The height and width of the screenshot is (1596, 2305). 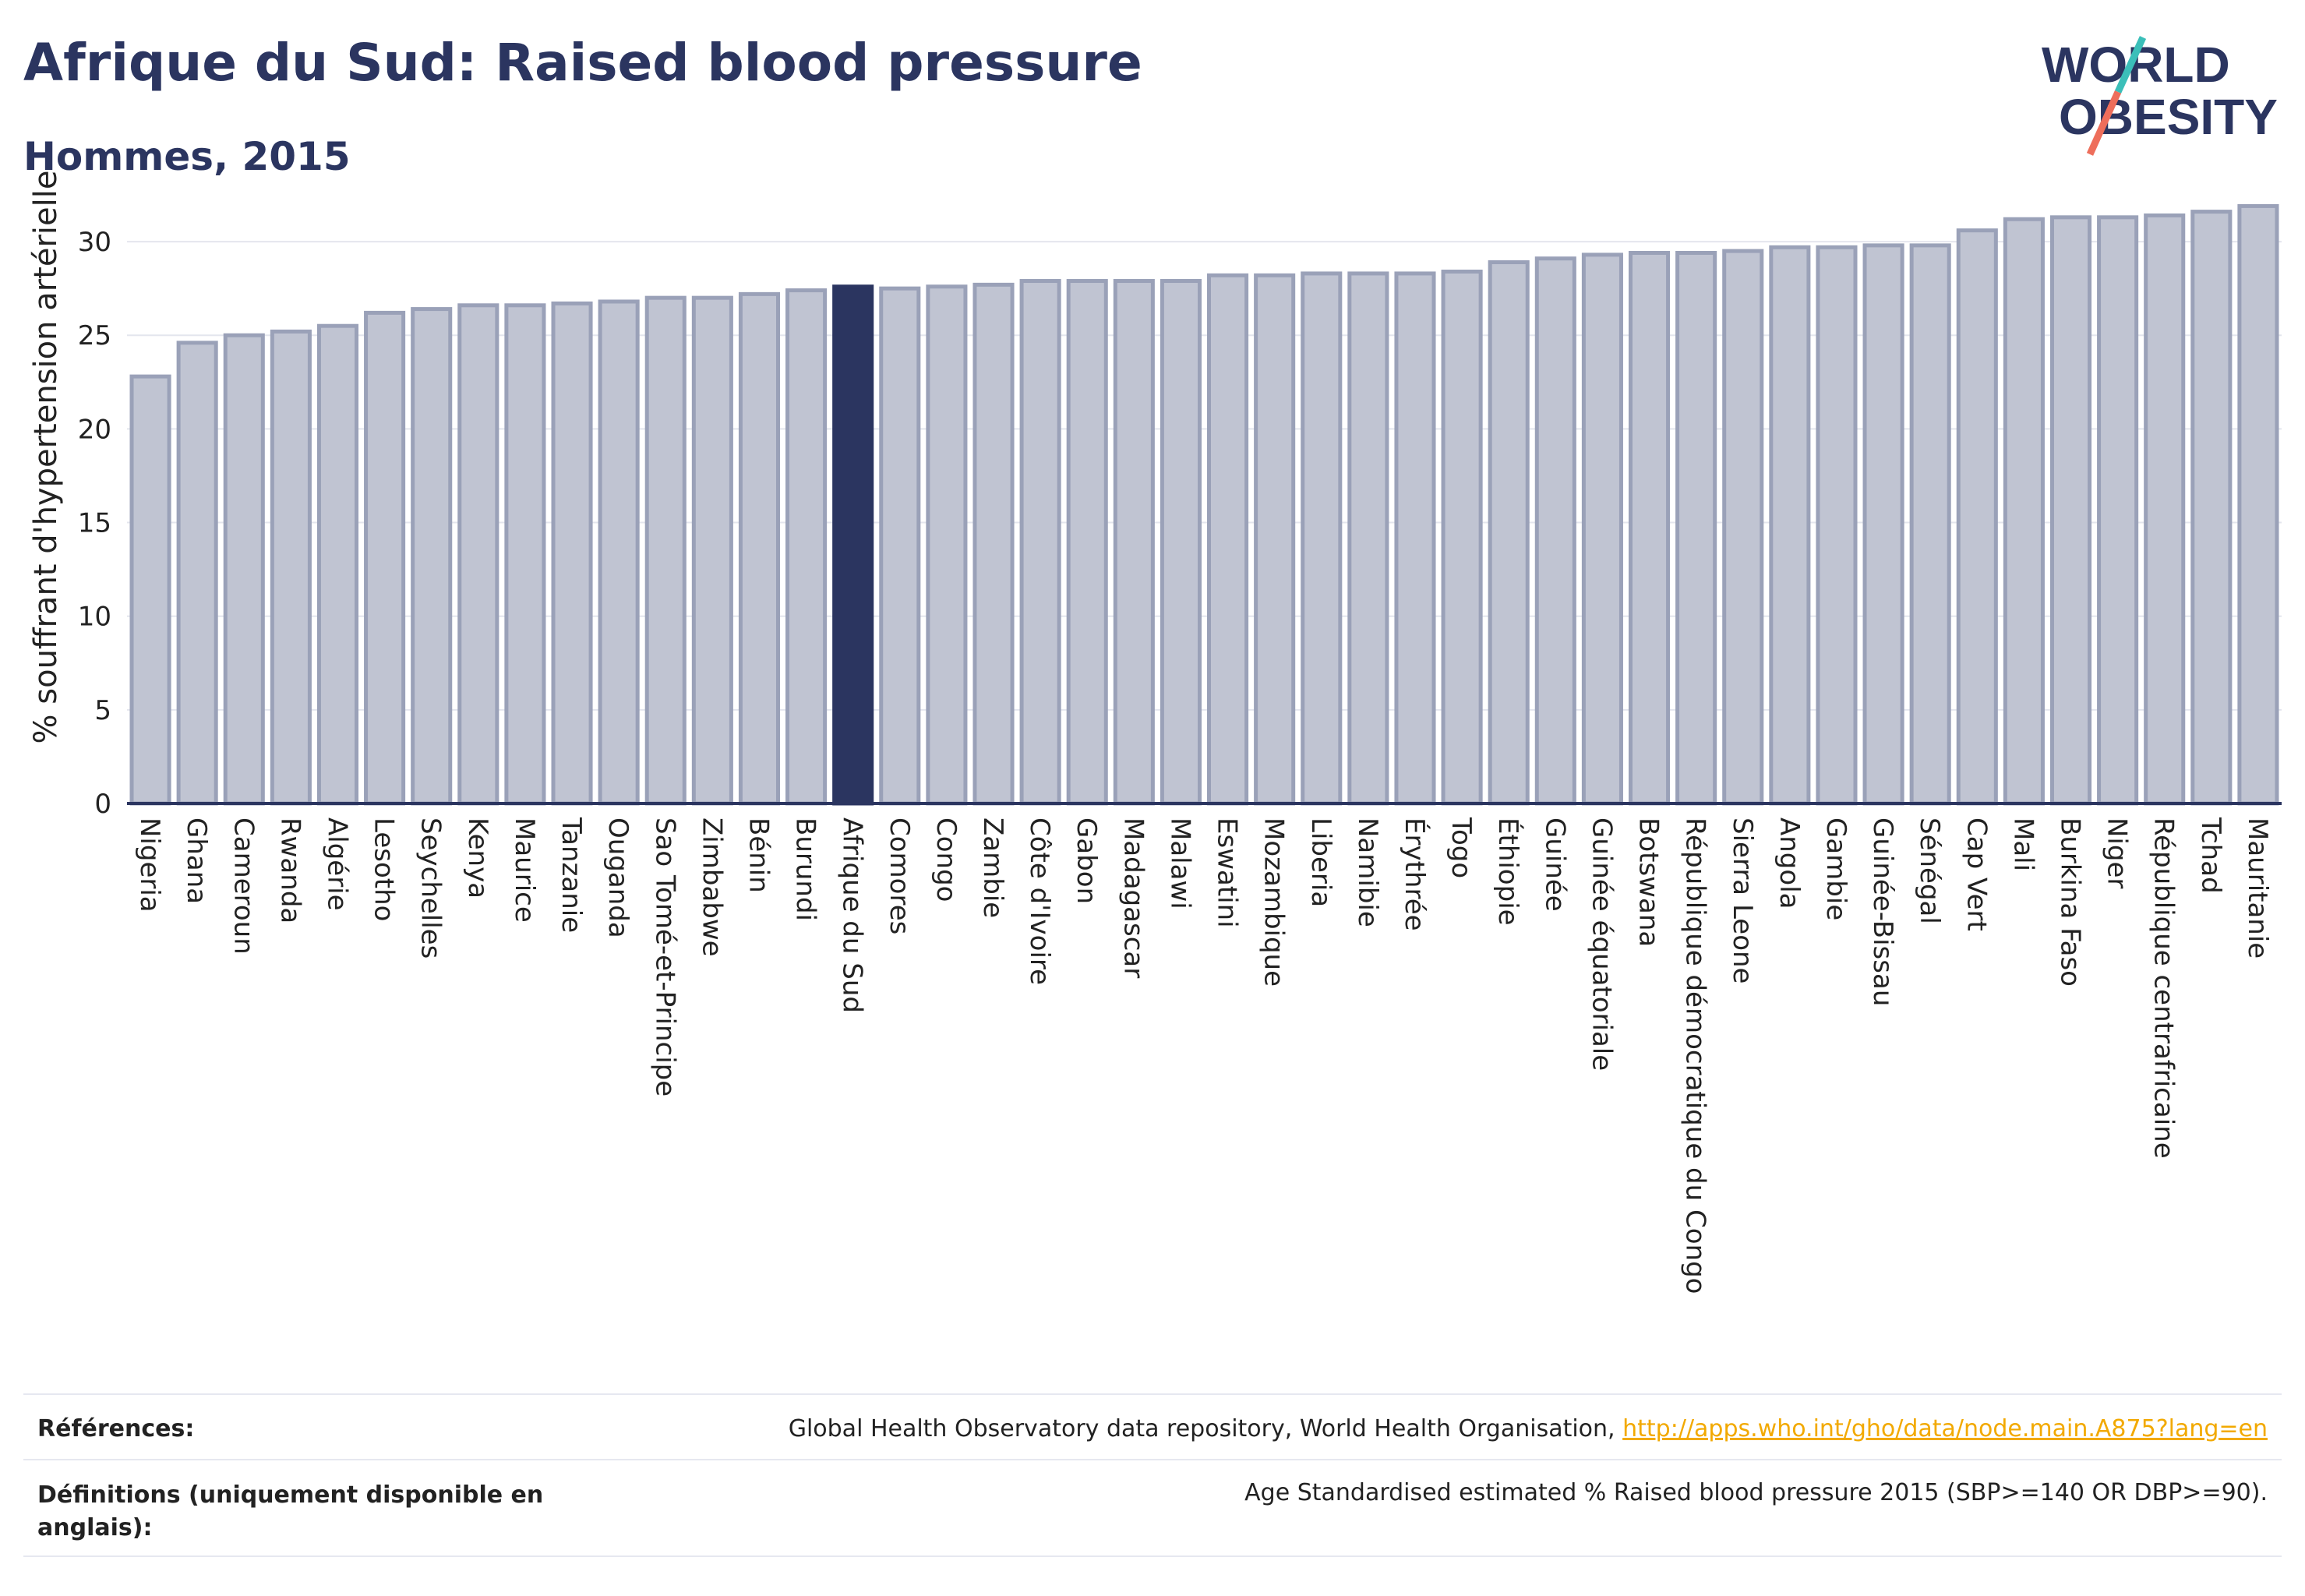 What do you see at coordinates (1976, 874) in the screenshot?
I see `x-tick-label: Cap Vert` at bounding box center [1976, 874].